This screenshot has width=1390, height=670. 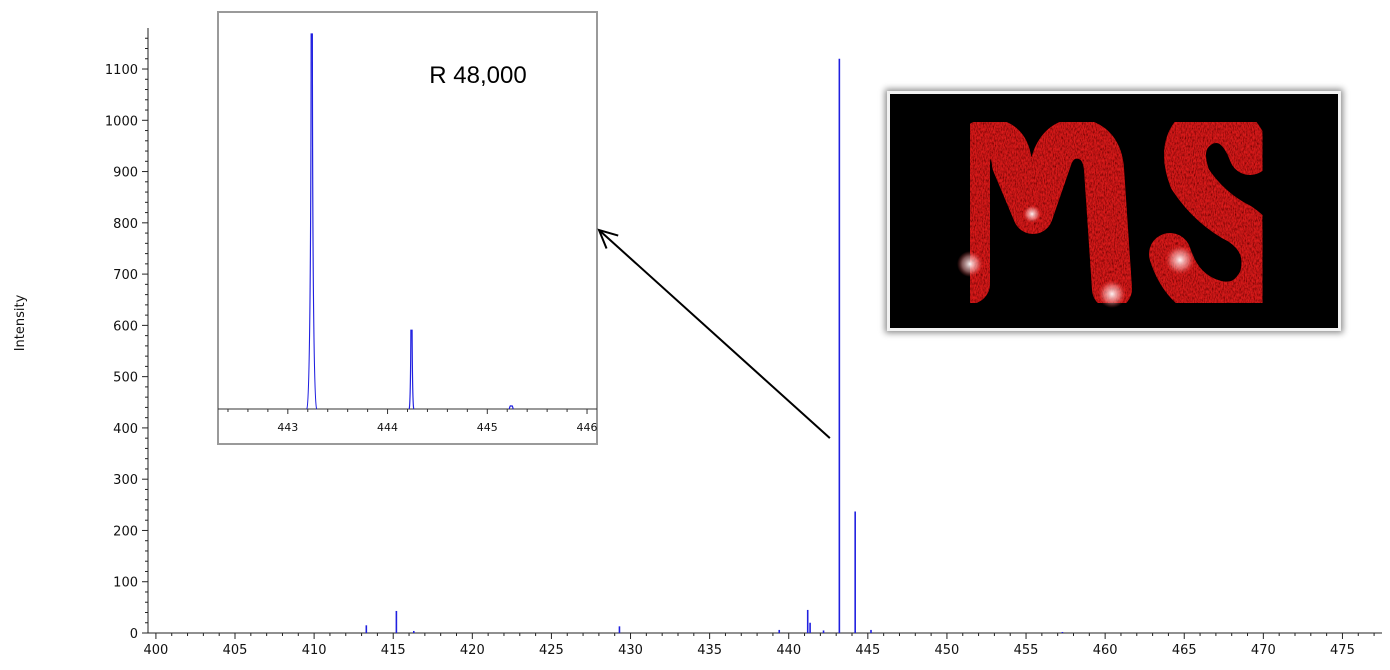 I want to click on x-tick-label: 445, so click(x=867, y=650).